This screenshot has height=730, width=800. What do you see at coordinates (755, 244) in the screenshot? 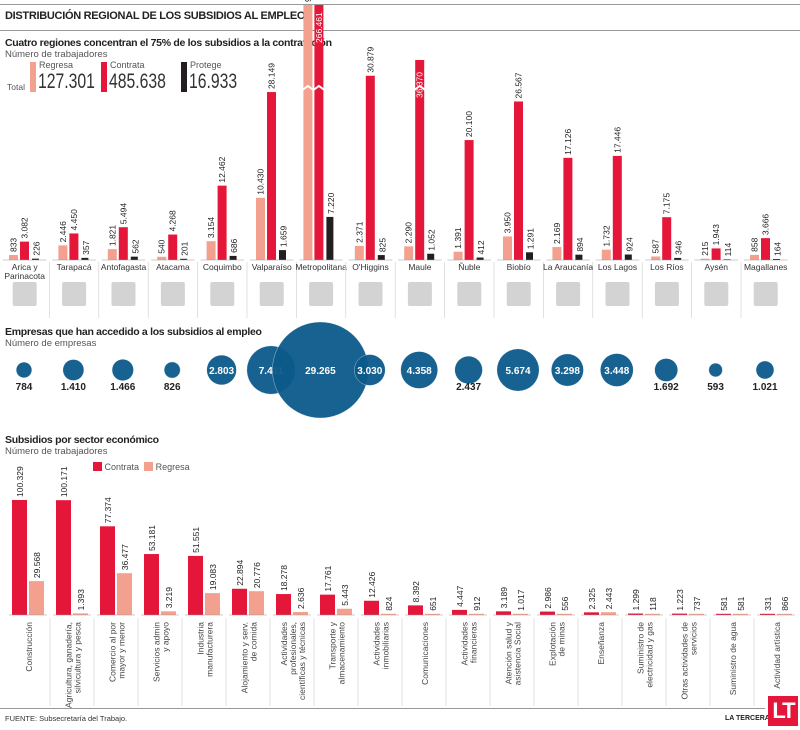
I see `bar-value-label: 858` at bounding box center [755, 244].